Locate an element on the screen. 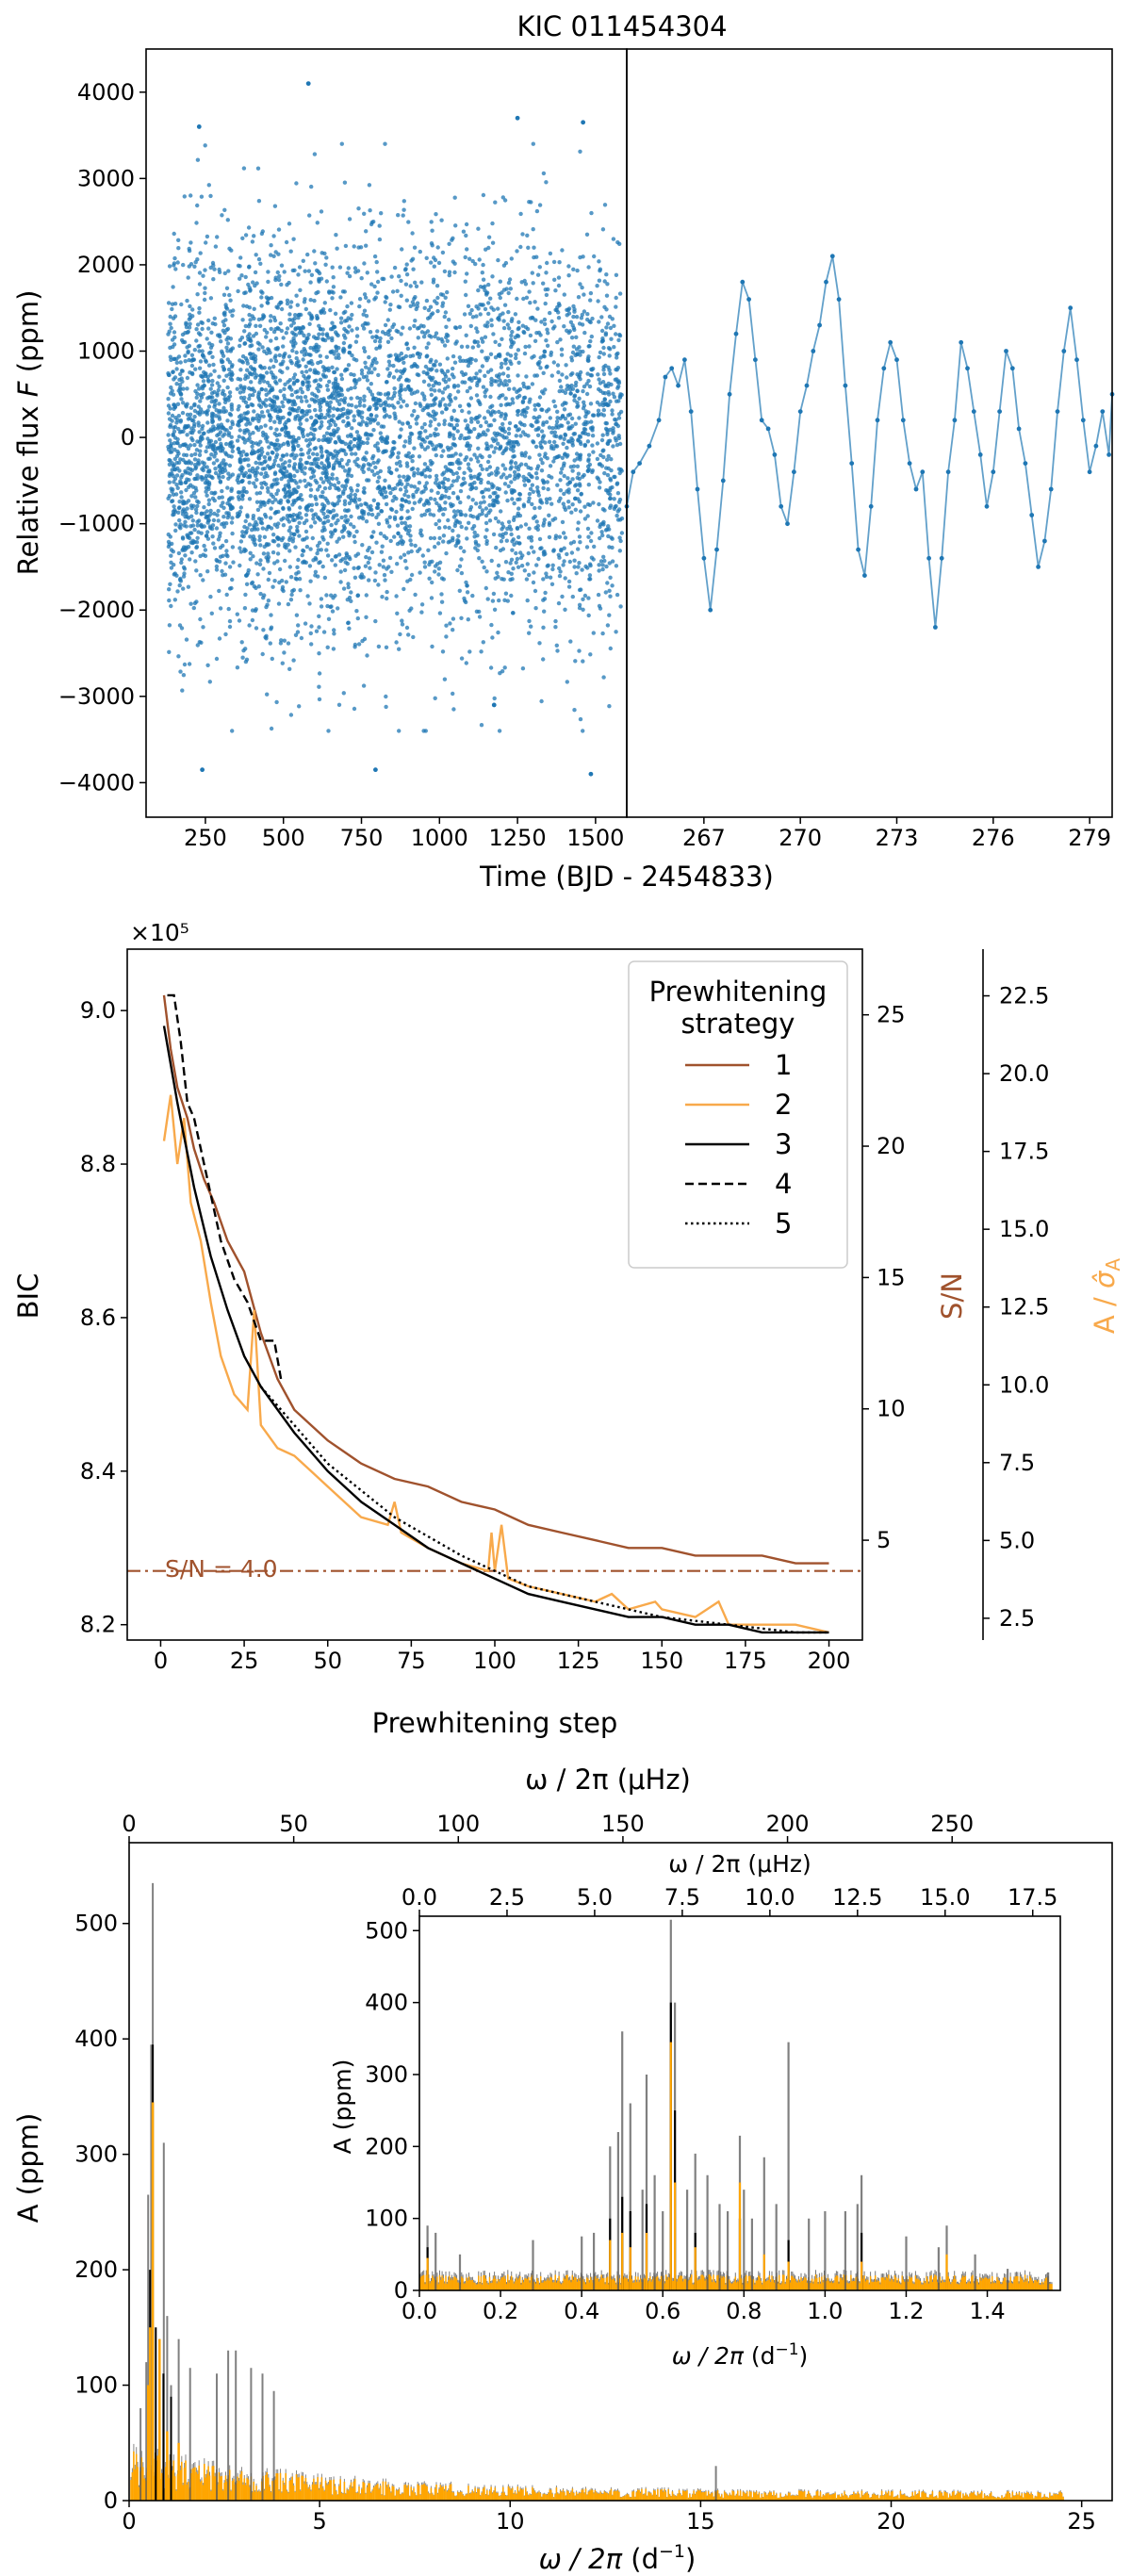 This screenshot has width=1131, height=2576. flux-point-1926 is located at coordinates (279, 422).